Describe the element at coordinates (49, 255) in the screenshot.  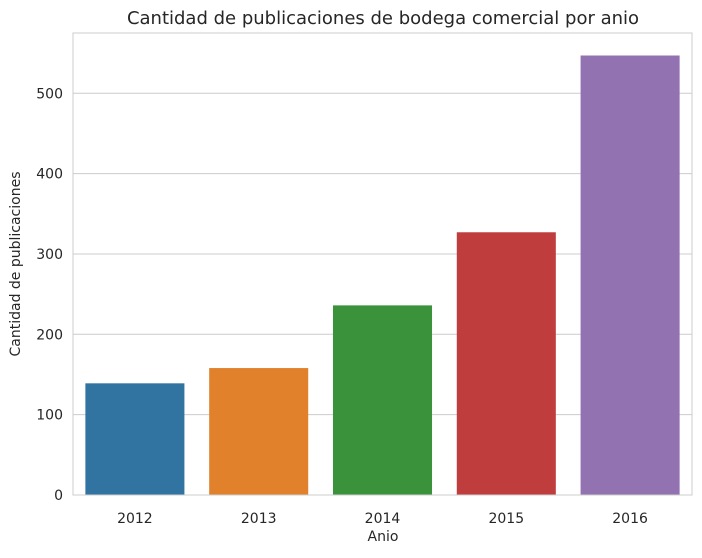
I see `y-tick-label: 300` at that location.